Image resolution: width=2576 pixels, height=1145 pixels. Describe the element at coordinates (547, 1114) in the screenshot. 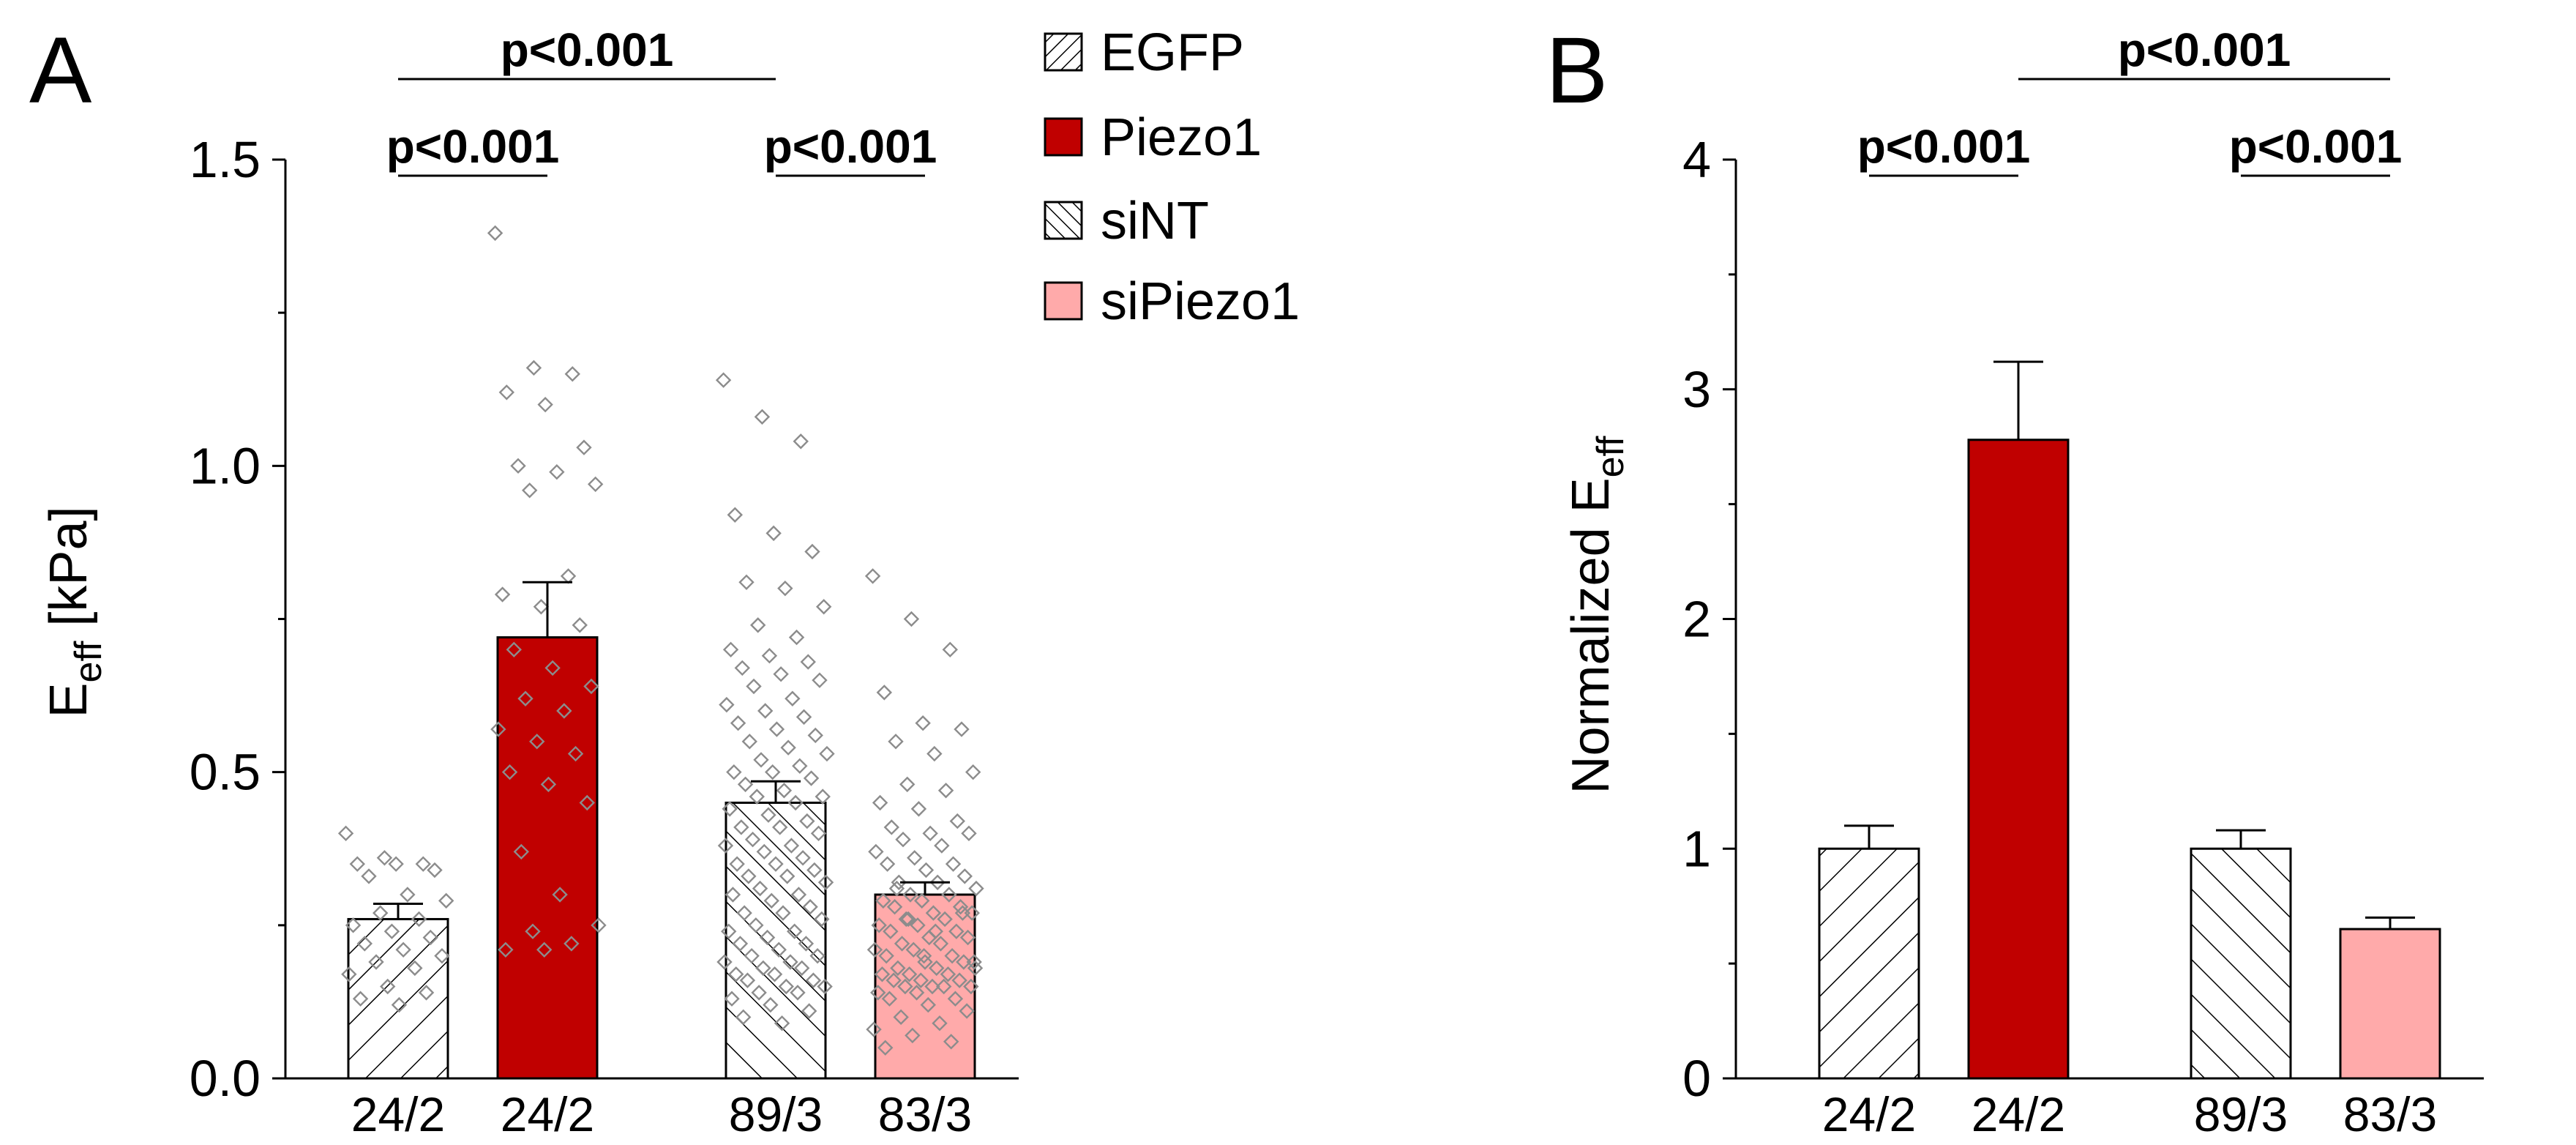

I see `x-tick-label-a-piezo1: 24/2` at that location.